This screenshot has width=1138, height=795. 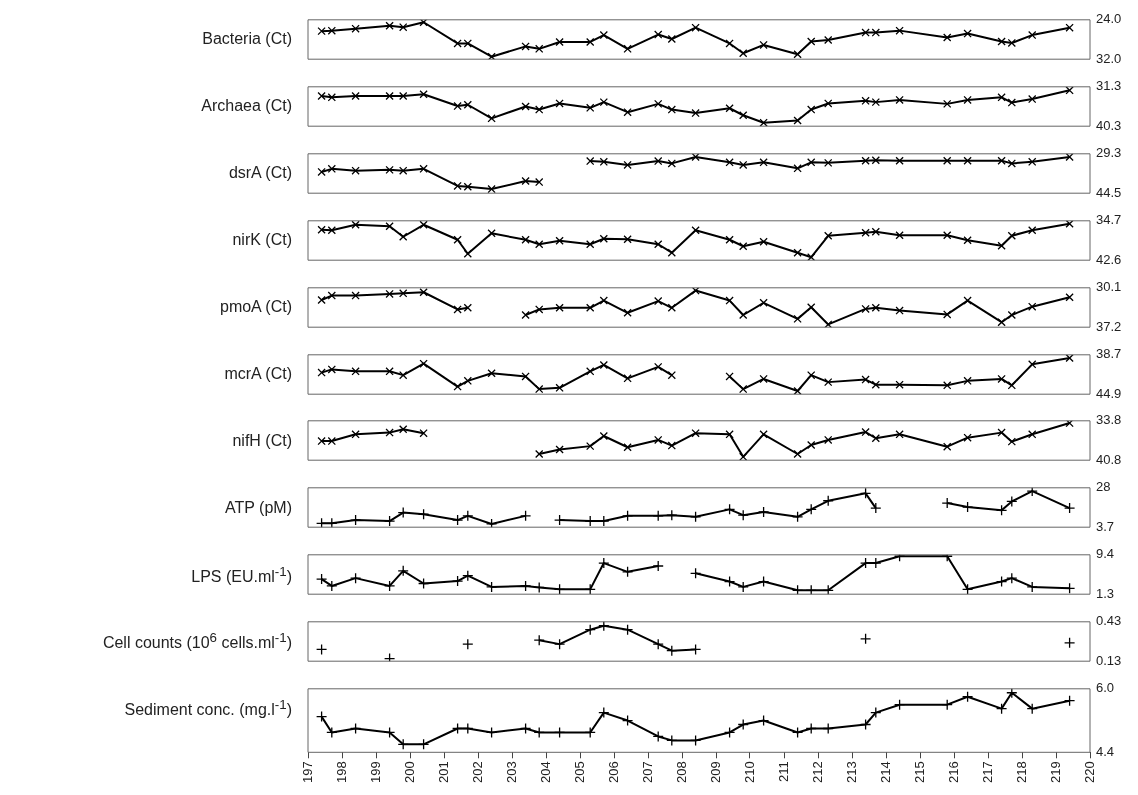 I want to click on y-tick-label: 44.9, so click(x=1109, y=393).